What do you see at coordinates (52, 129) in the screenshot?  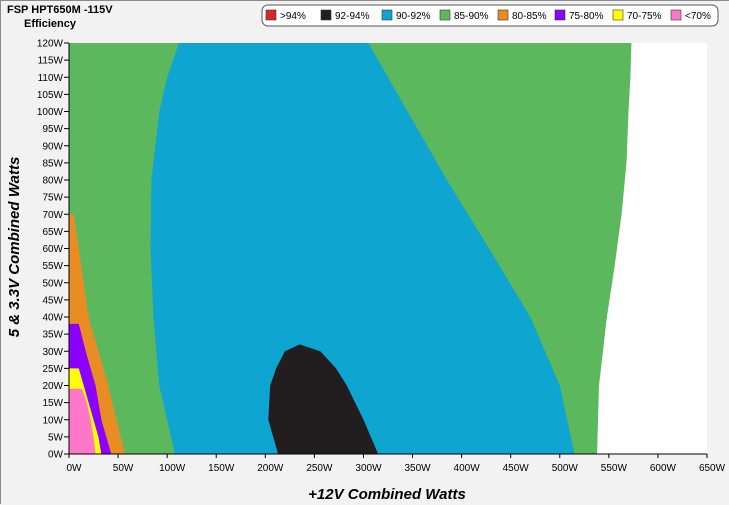 I see `y-tick-label: 95W` at bounding box center [52, 129].